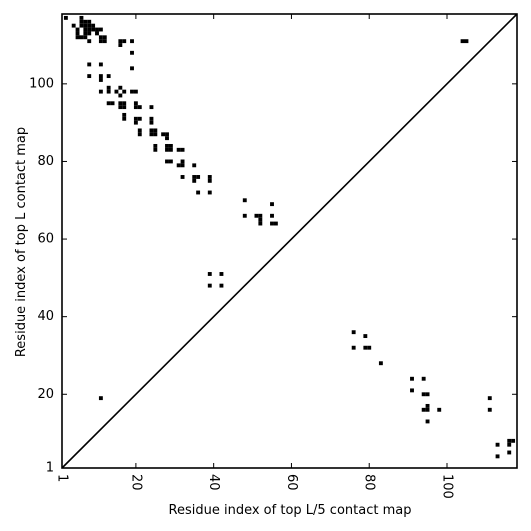  What do you see at coordinates (41, 83) in the screenshot?
I see `y-tick-label: 100` at bounding box center [41, 83].